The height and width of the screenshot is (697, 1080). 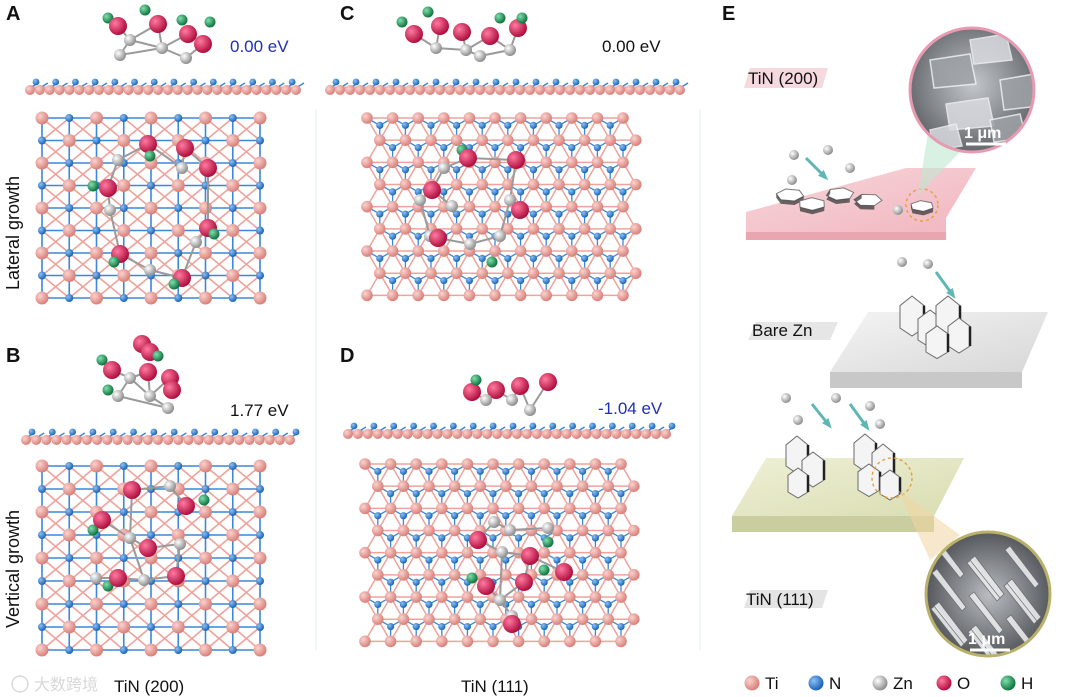 I want to click on horizontal-zn-plate-edge, so click(x=864, y=202).